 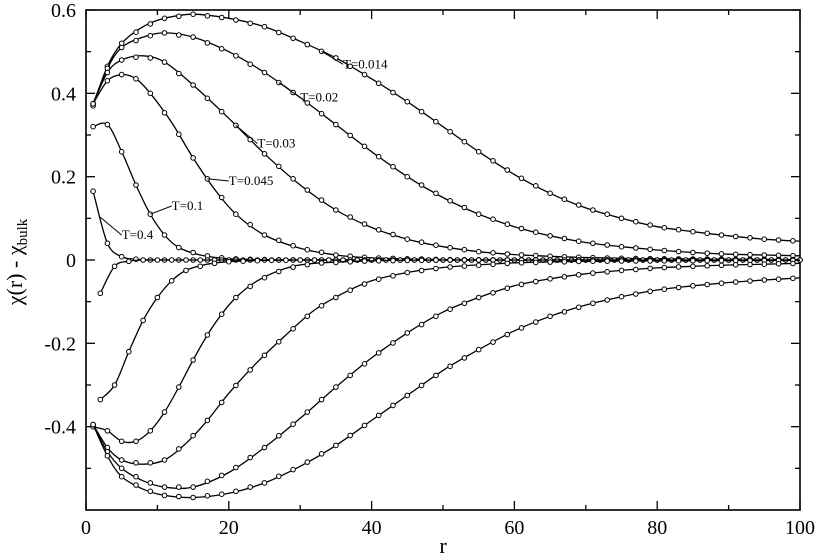 I want to click on series-label: T=0.1, so click(x=188, y=205).